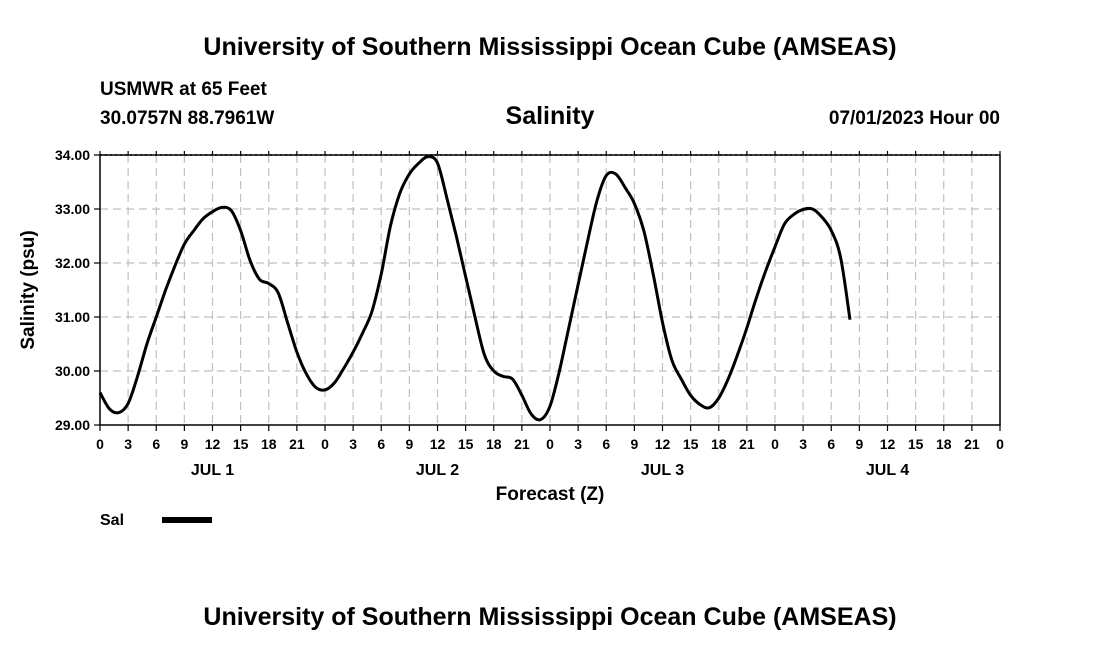  I want to click on day-label: JUL 2, so click(437, 470).